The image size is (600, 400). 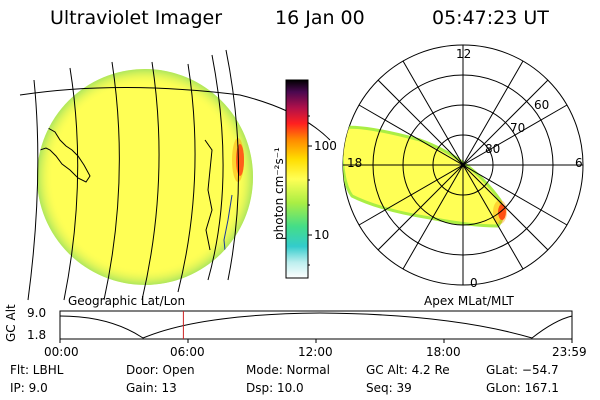 What do you see at coordinates (474, 283) in the screenshot?
I see `mlt-label-0: 0` at bounding box center [474, 283].